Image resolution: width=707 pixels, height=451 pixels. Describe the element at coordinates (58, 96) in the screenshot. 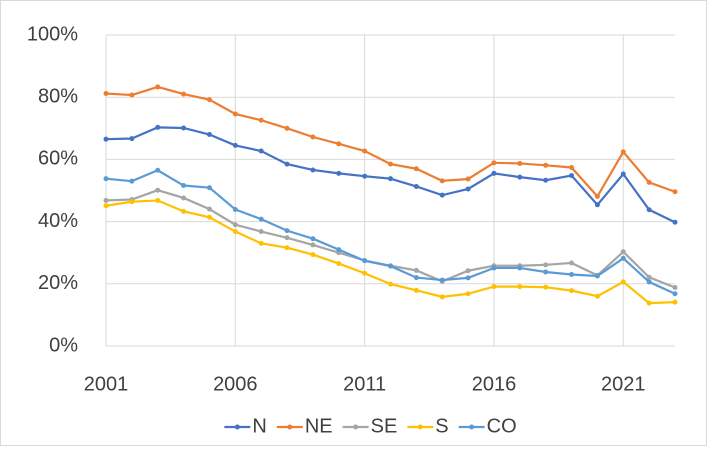

I see `y-tick-label: 80%` at that location.